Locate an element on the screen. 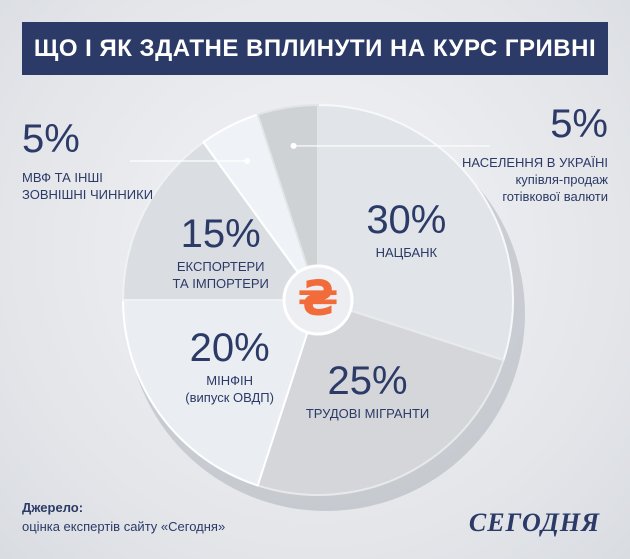  value-label: 30% is located at coordinates (406, 219).